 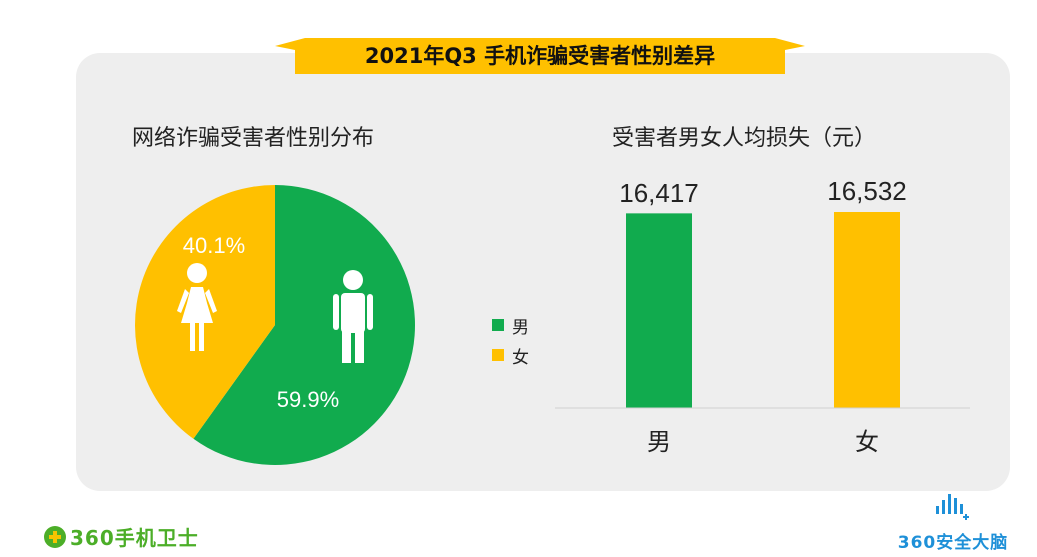 What do you see at coordinates (867, 442) in the screenshot?
I see `bar-category-female: 女` at bounding box center [867, 442].